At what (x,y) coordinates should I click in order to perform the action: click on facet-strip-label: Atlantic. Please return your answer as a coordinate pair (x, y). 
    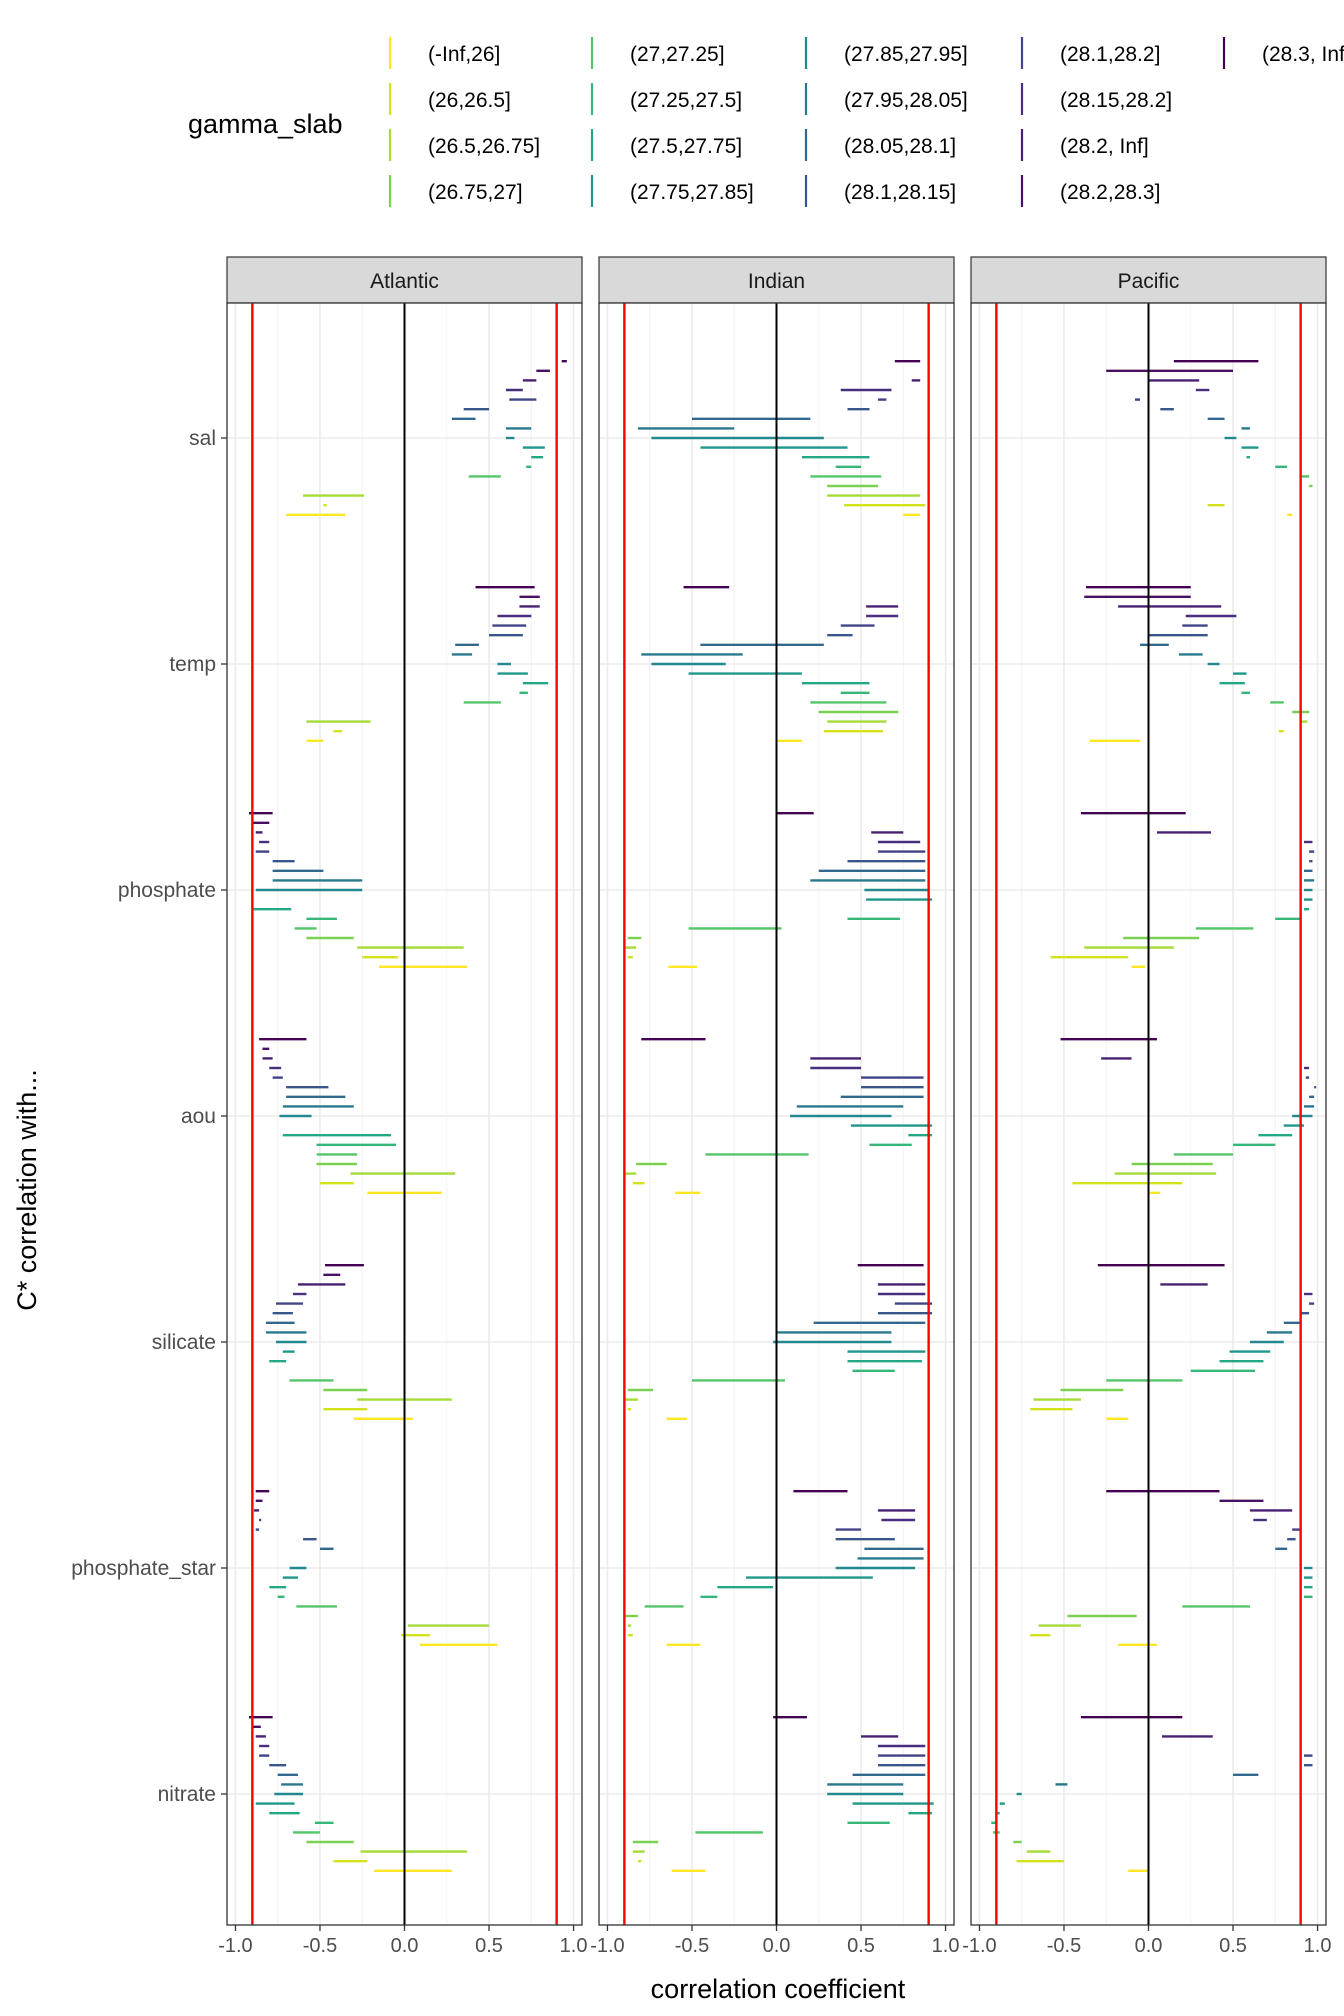
    Looking at the image, I should click on (404, 281).